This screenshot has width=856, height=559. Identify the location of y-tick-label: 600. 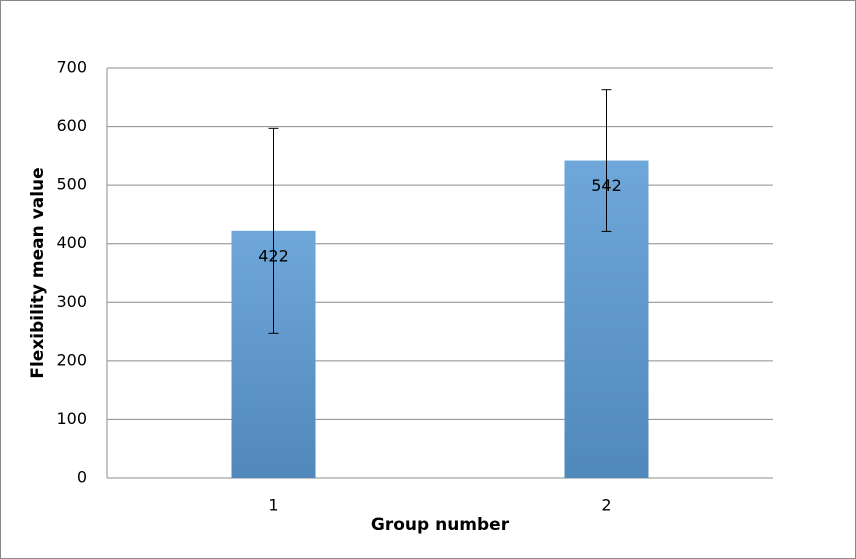
(71, 125).